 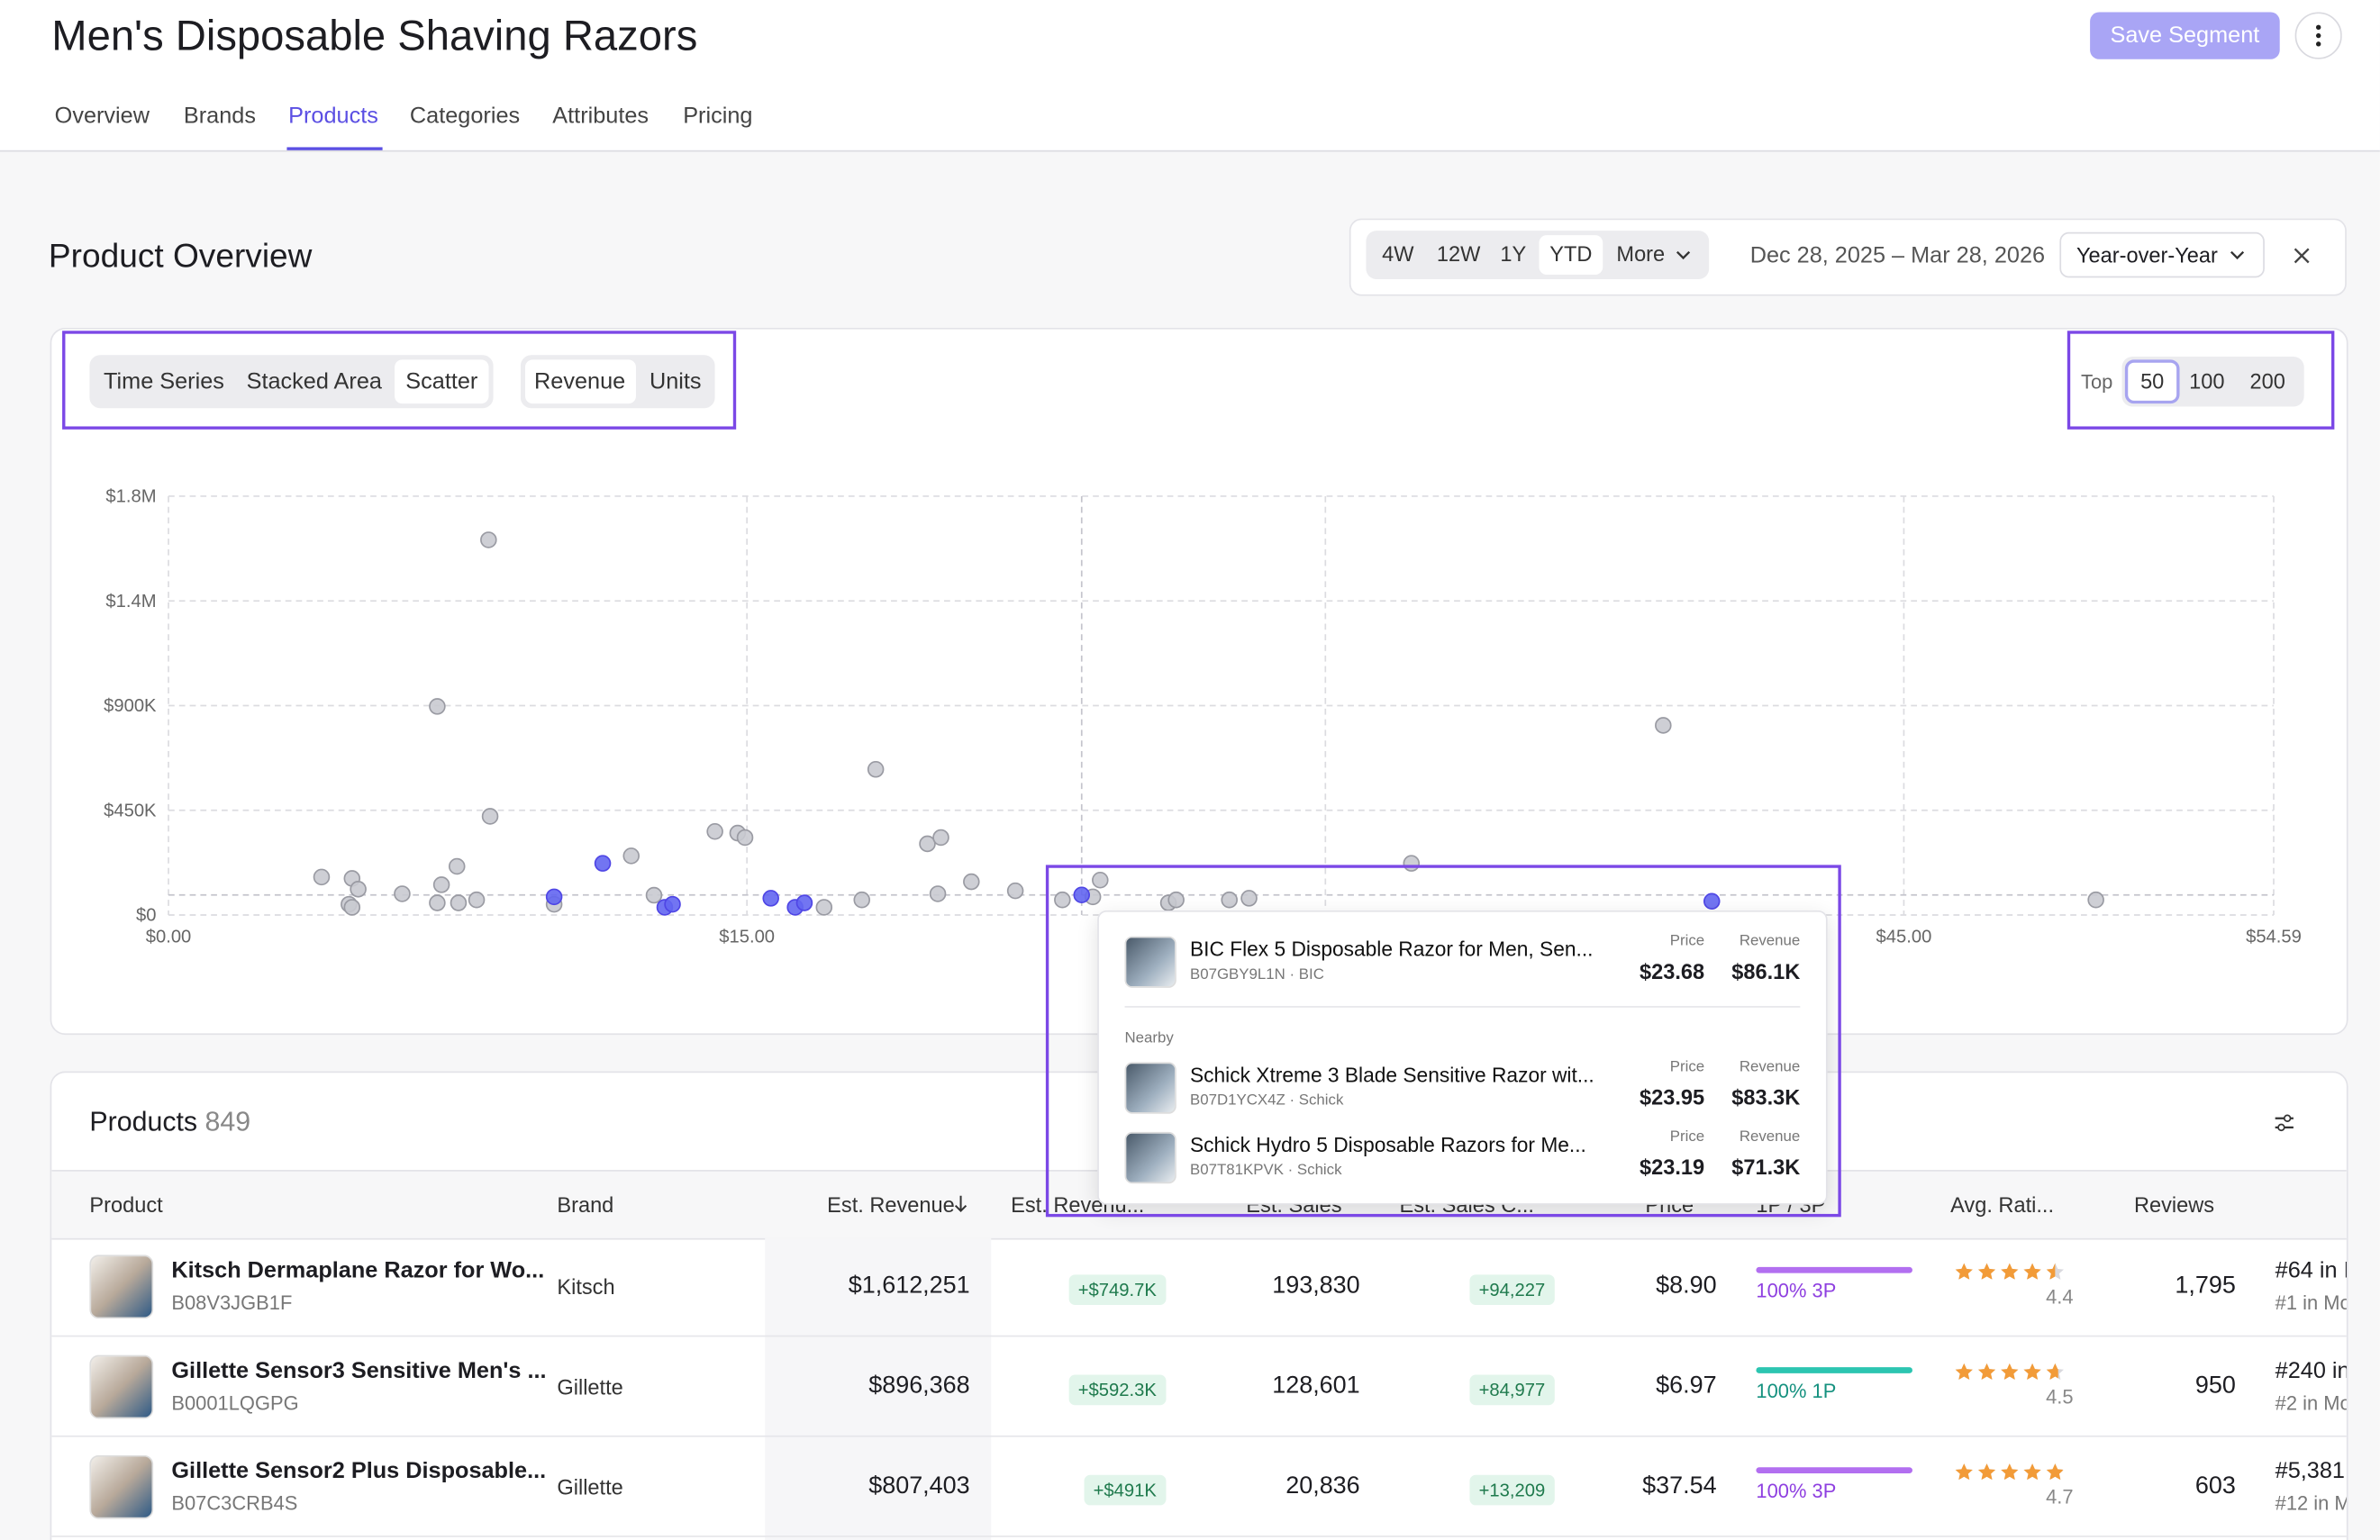 I want to click on tab: Products, so click(x=333, y=117).